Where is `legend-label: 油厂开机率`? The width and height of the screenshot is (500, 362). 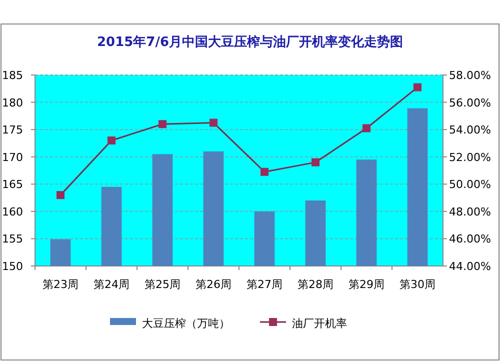
legend-label: 油厂开机率 is located at coordinates (319, 323).